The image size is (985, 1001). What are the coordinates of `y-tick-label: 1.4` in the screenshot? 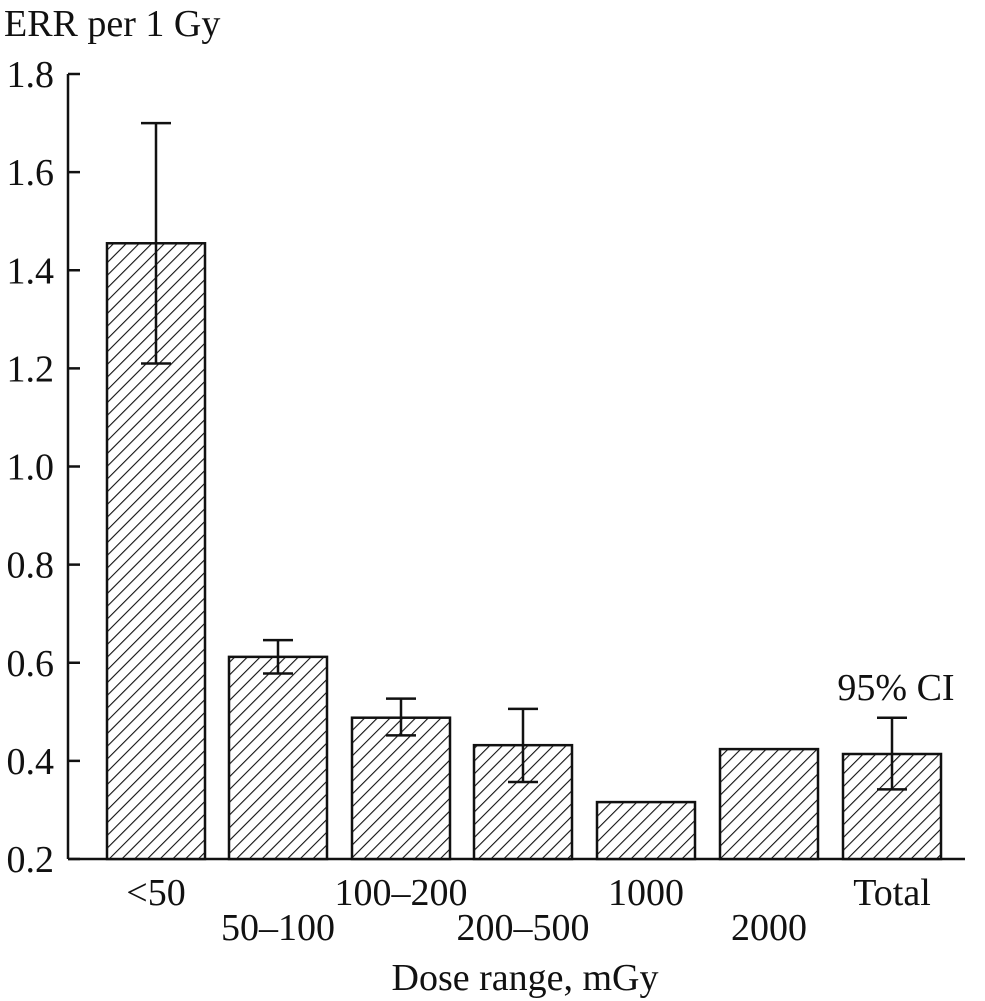 It's located at (31, 271).